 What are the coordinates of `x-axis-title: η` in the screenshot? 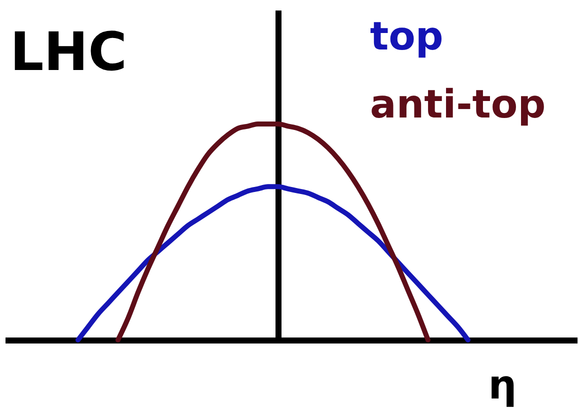 It's located at (502, 385).